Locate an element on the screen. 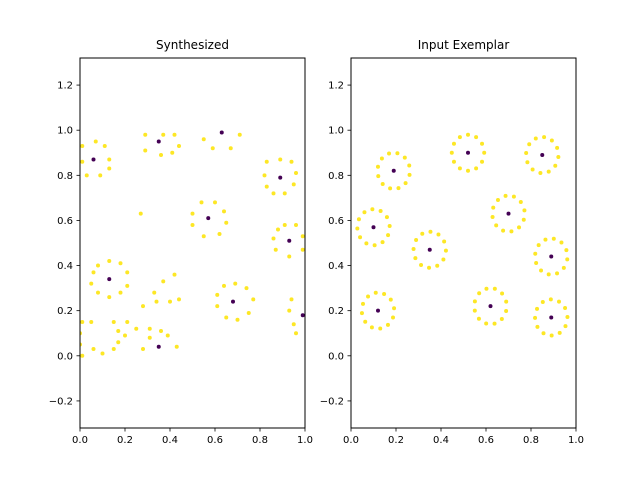 The width and height of the screenshot is (640, 480). y-tick-label: 1.2 is located at coordinates (336, 86).